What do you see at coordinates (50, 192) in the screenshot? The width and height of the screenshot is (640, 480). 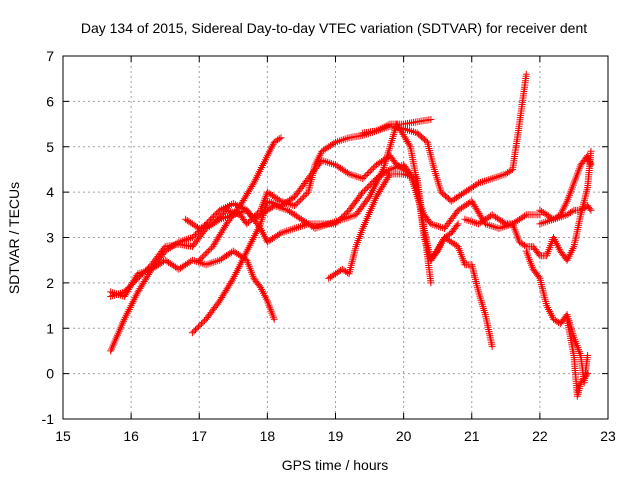 I see `y-tick-label: 4` at bounding box center [50, 192].